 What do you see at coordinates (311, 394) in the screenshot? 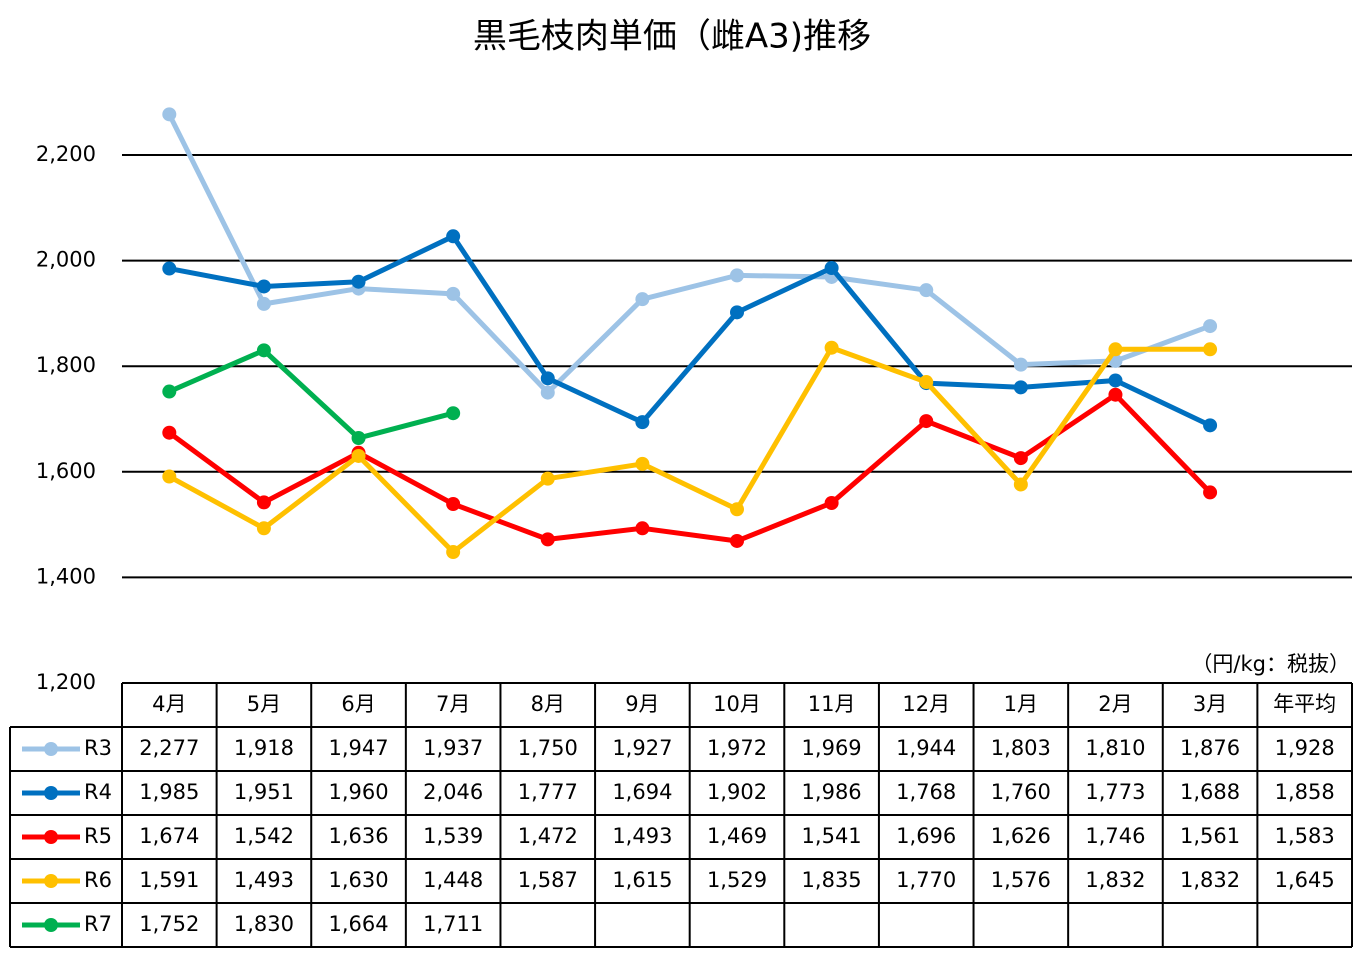
I see `series-line` at bounding box center [311, 394].